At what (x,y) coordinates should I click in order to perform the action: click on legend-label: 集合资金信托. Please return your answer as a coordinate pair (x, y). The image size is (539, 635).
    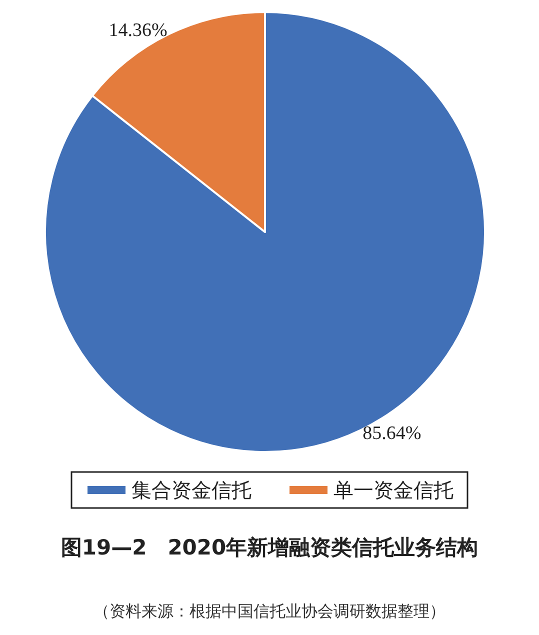
    Looking at the image, I should click on (192, 490).